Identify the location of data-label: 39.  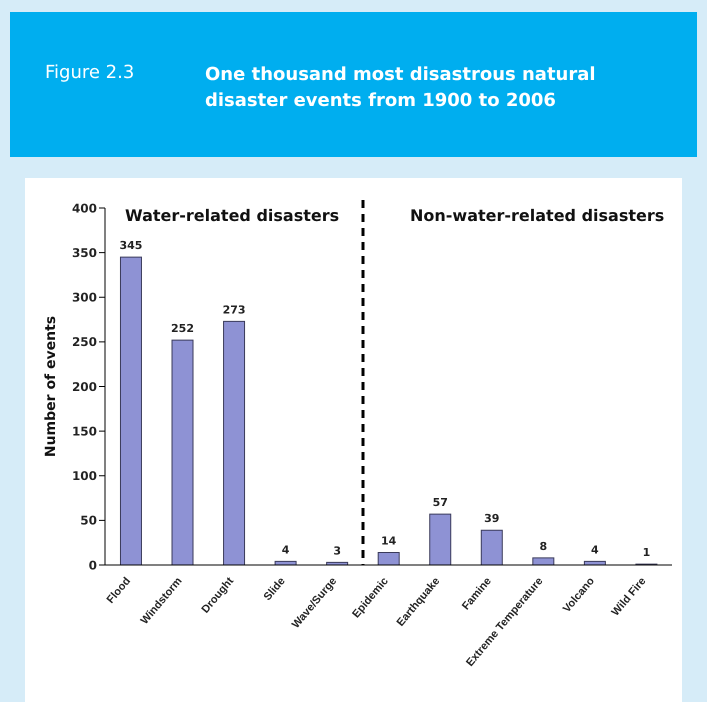
(492, 519).